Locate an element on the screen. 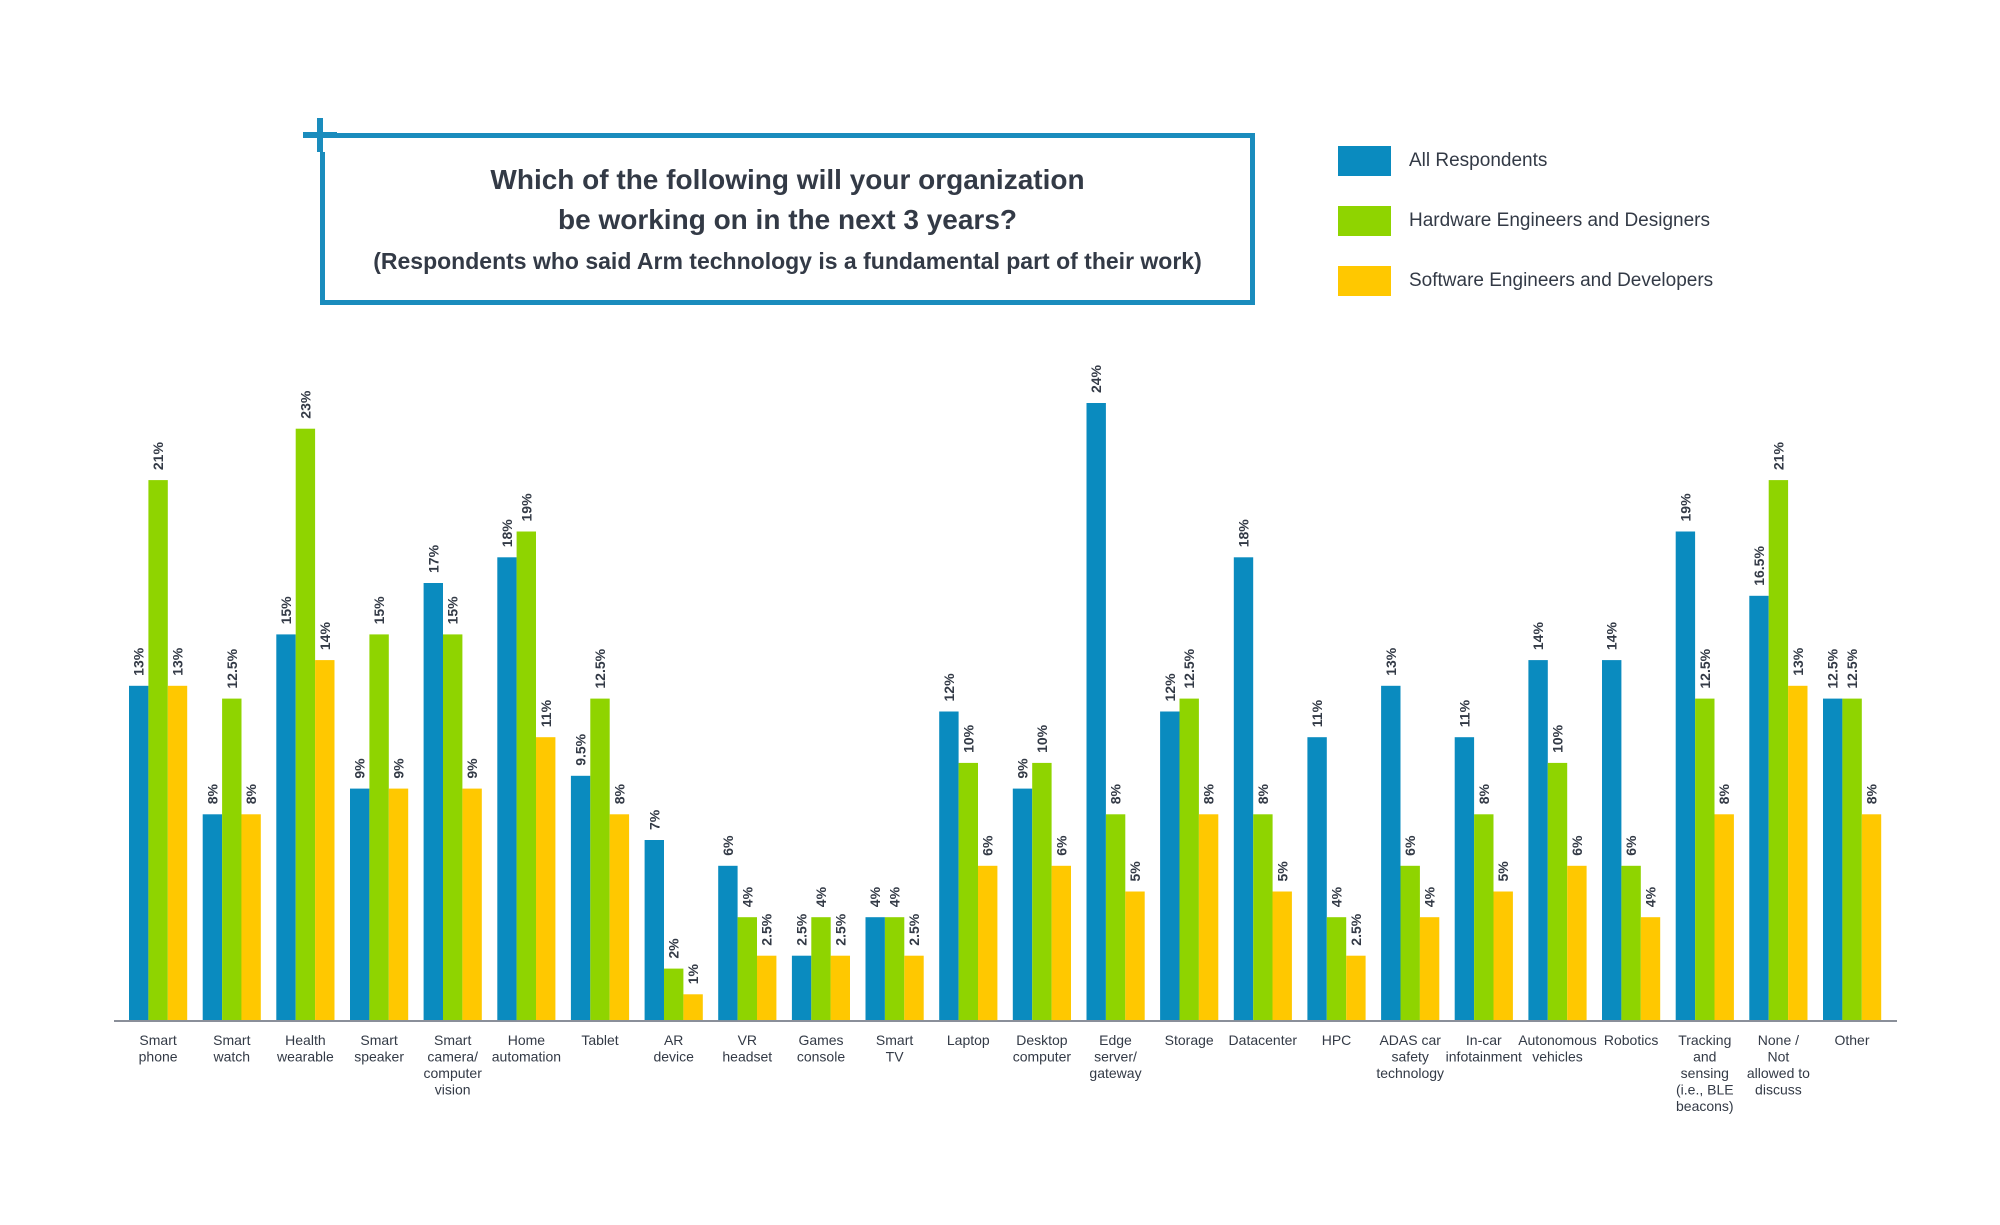  bar-all-respondents-smart-phone is located at coordinates (139, 852).